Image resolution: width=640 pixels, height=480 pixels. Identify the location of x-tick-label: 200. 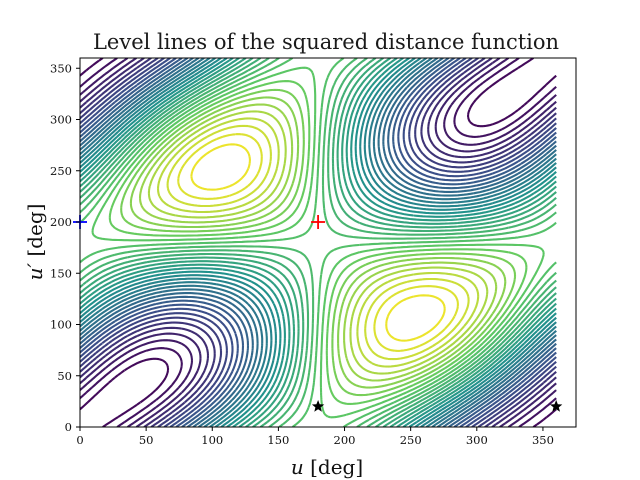
(345, 440).